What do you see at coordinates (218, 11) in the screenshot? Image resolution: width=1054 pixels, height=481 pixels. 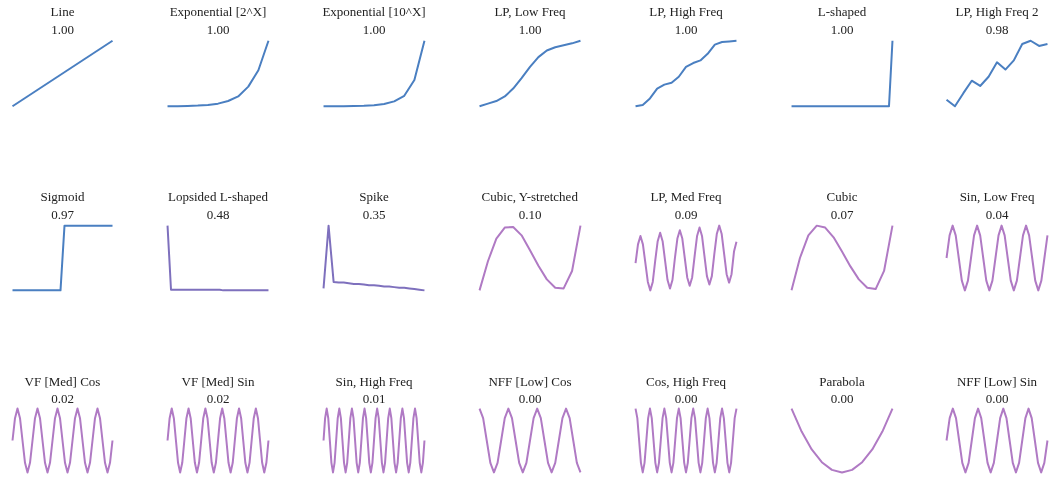 I see `chart-title: Exponential [2^X]` at bounding box center [218, 11].